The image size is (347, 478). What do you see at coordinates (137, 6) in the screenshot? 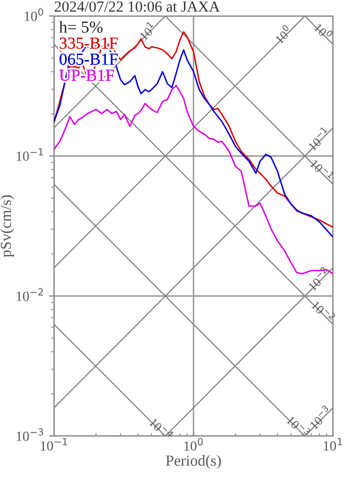
I see `chart-title: 2024/07/22 10:06 at JAXA` at bounding box center [137, 6].